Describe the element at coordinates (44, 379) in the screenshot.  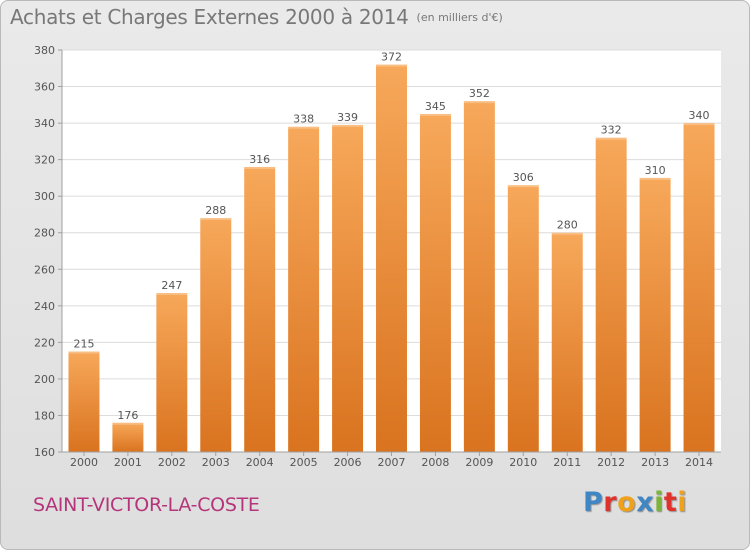
I see `y-tick-label: 200` at that location.